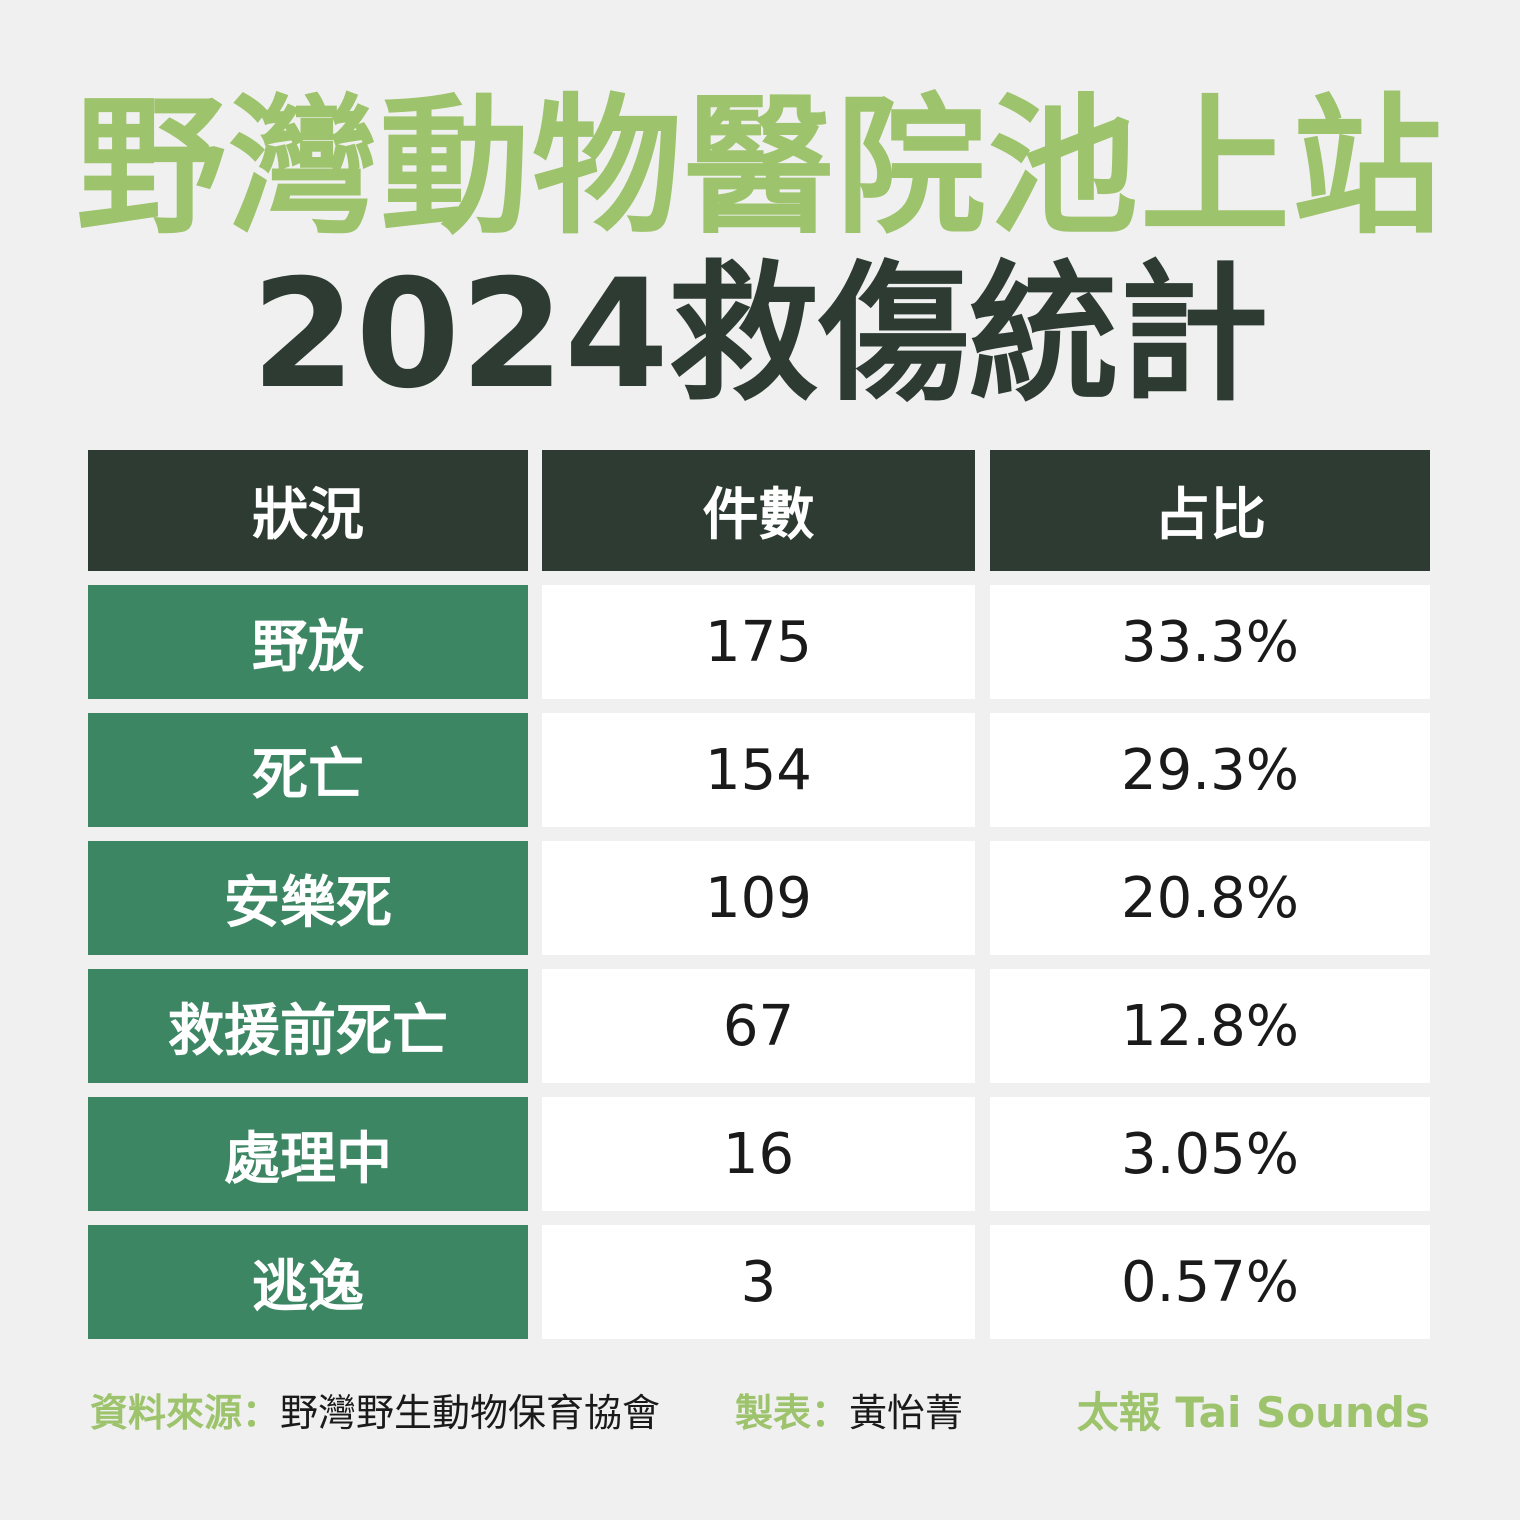 This screenshot has width=1520, height=1520. What do you see at coordinates (1253, 1412) in the screenshot?
I see `brand-logo-text: 太報 Tai Sounds` at bounding box center [1253, 1412].